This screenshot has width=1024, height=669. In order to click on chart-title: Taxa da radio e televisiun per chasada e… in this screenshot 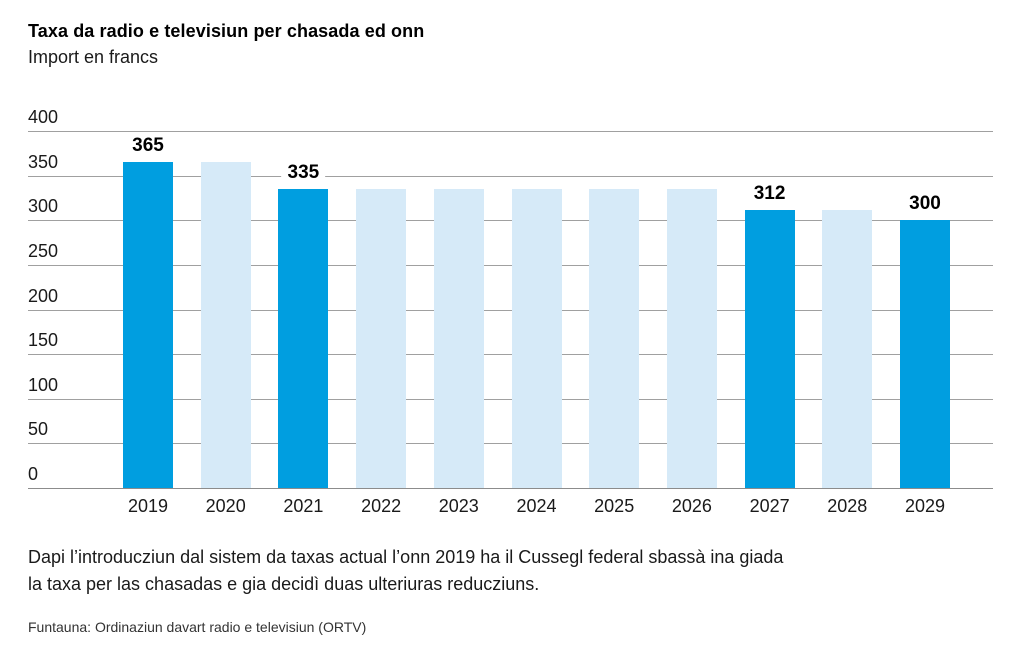, I will do `click(226, 31)`.